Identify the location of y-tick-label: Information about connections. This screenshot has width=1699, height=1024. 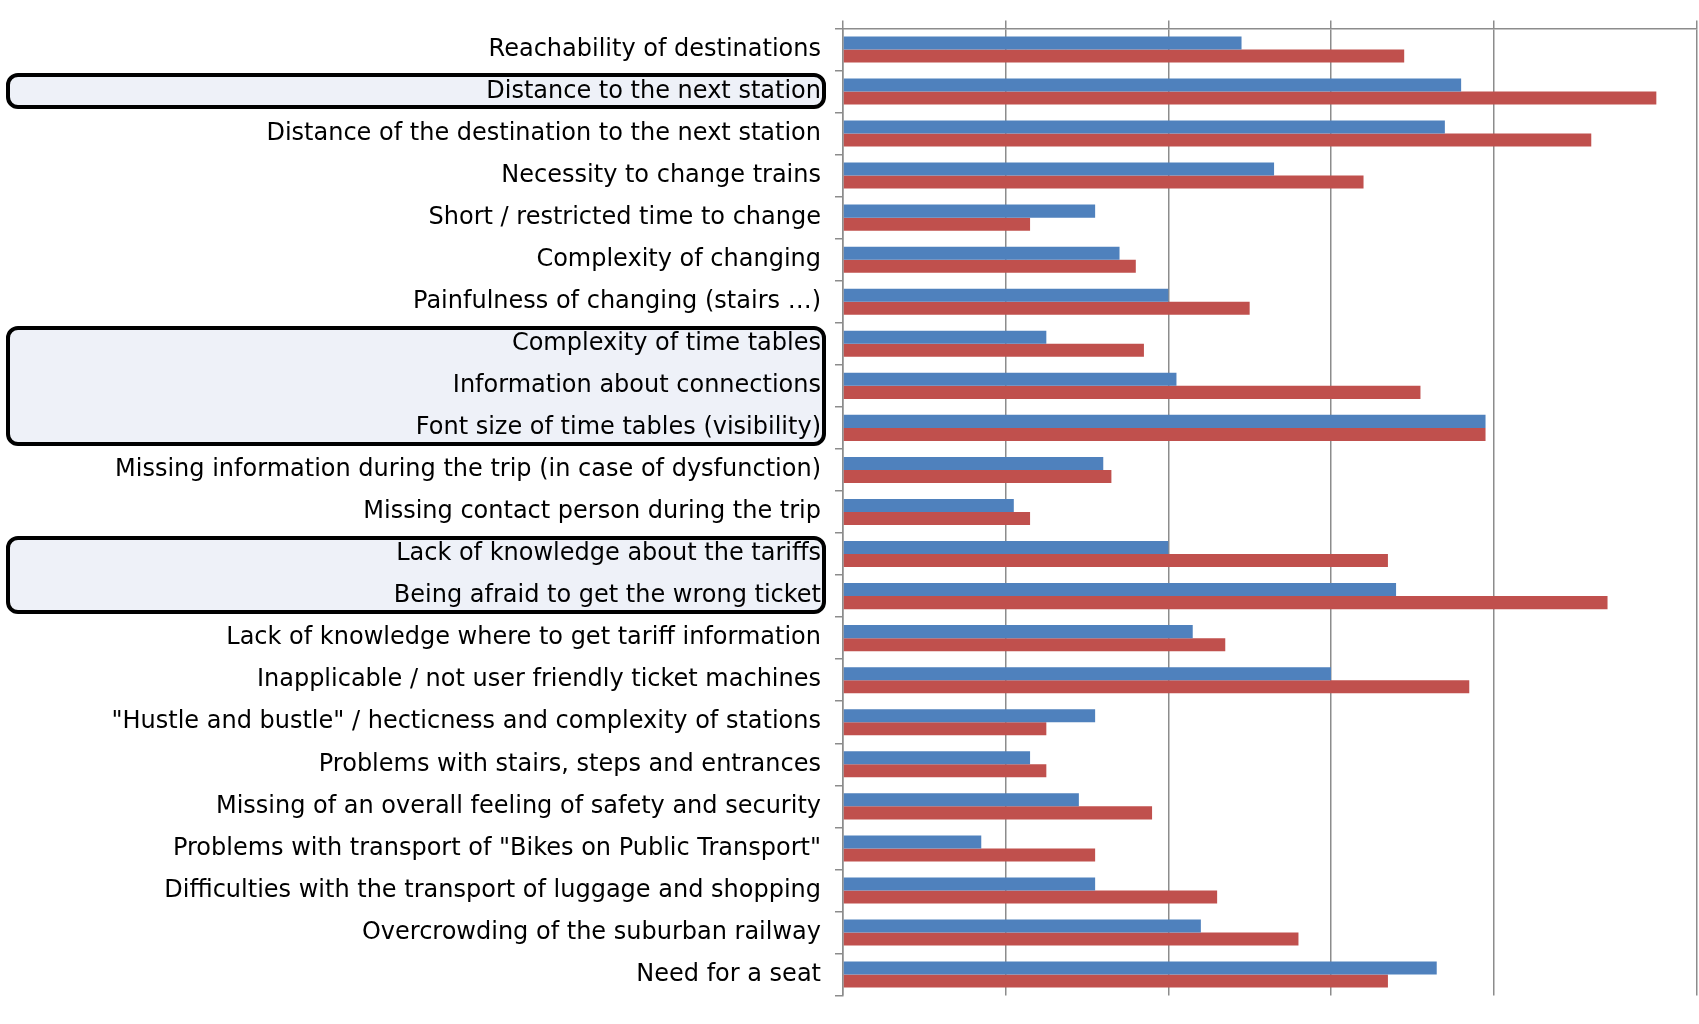
(636, 384).